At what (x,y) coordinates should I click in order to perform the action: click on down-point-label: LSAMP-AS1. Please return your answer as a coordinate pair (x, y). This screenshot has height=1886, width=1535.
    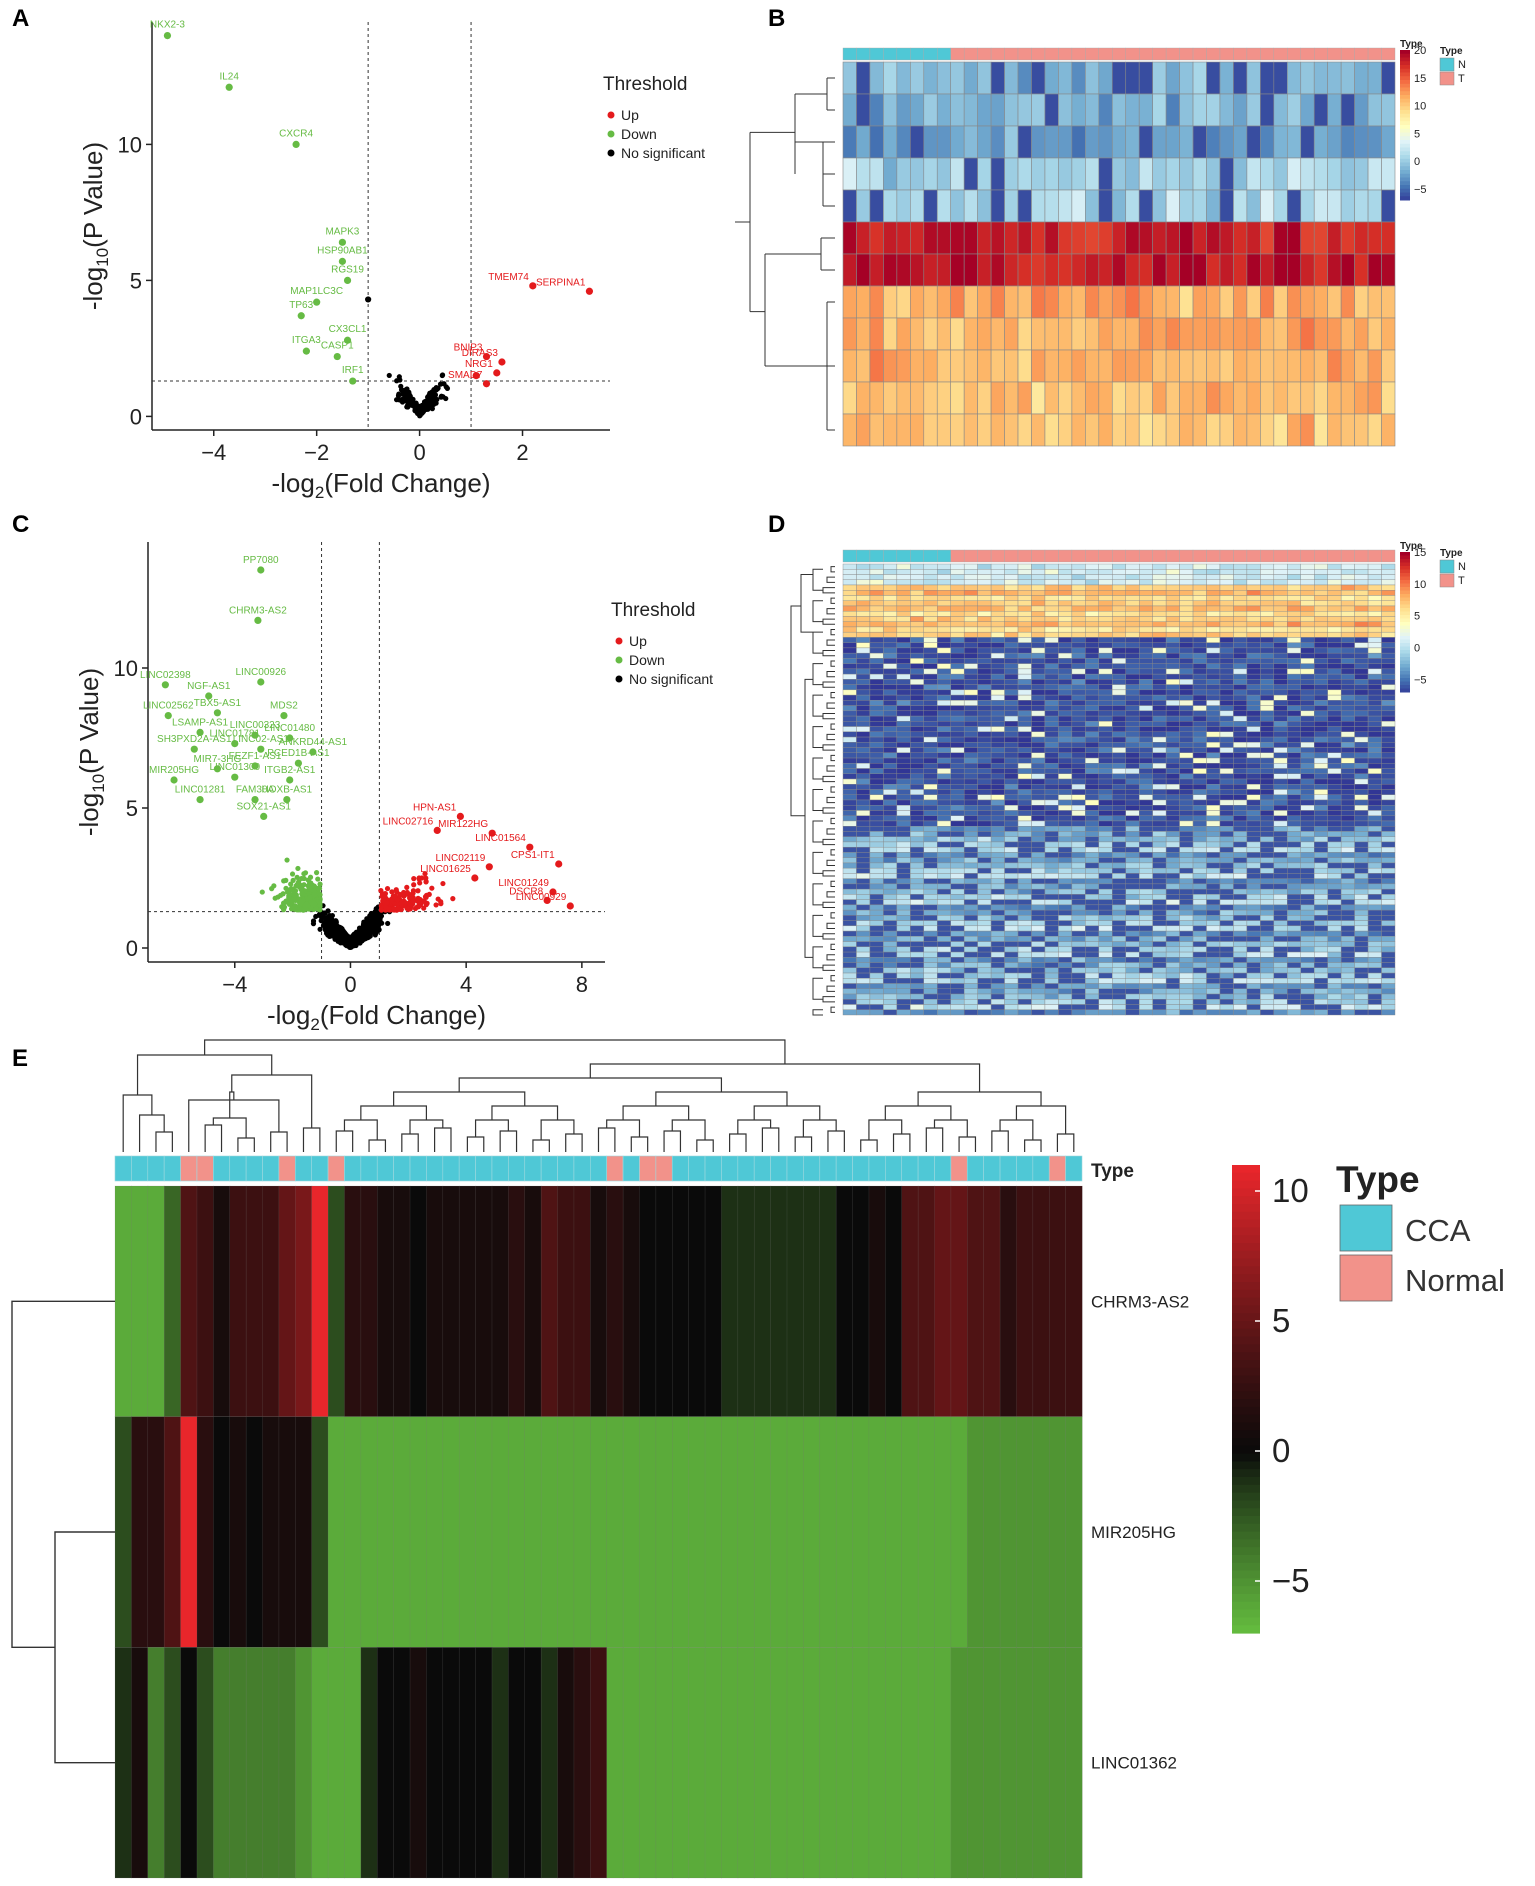
    Looking at the image, I should click on (200, 722).